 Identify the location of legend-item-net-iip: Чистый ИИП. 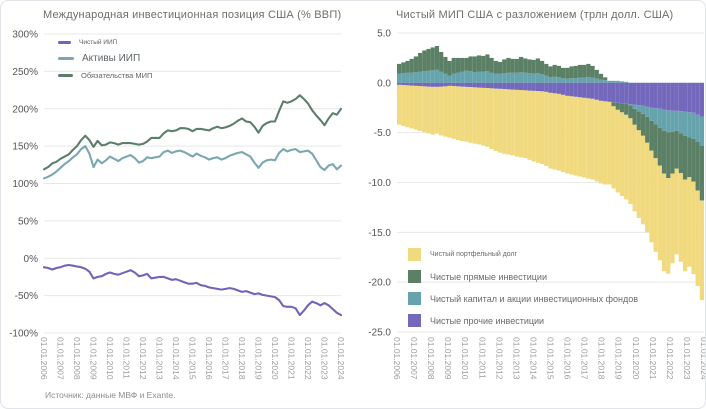
(105, 42).